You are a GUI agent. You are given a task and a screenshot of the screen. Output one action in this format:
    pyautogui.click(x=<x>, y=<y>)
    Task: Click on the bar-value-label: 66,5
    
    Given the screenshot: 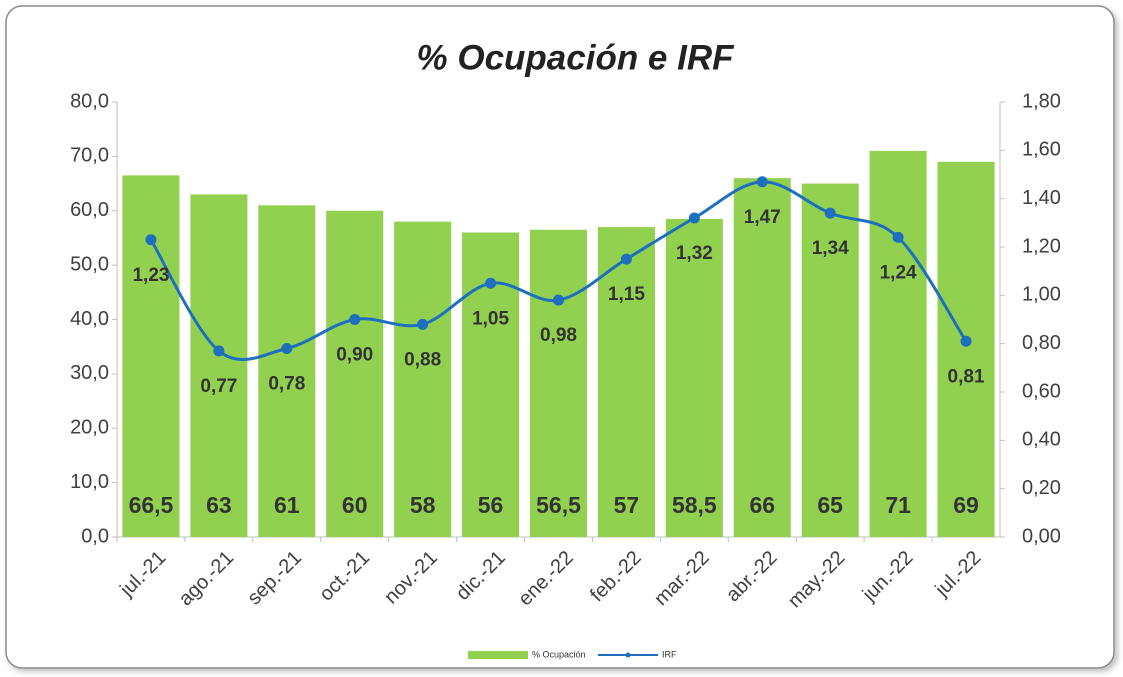 What is the action you would take?
    pyautogui.click(x=151, y=505)
    